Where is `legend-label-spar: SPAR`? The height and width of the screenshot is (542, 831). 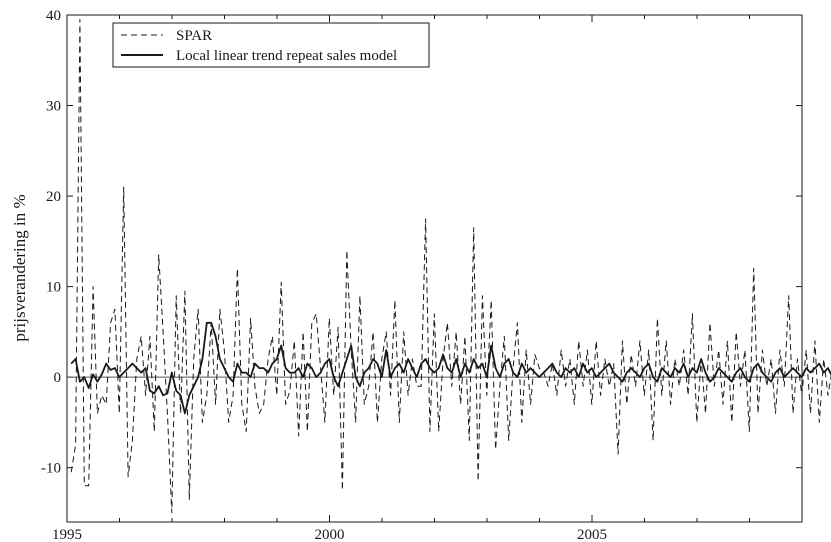 legend-label-spar: SPAR is located at coordinates (194, 36).